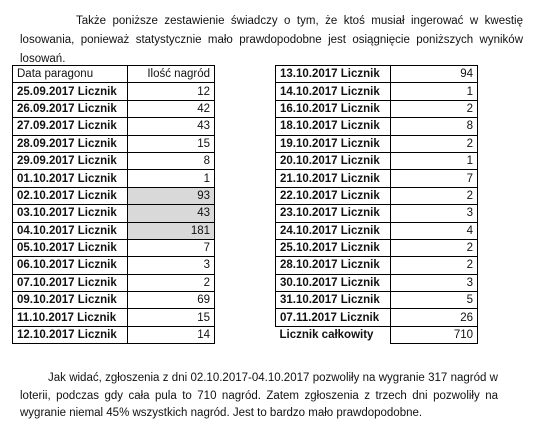  I want to click on row: 07.11.2017 Licznik 26, so click(376, 317).